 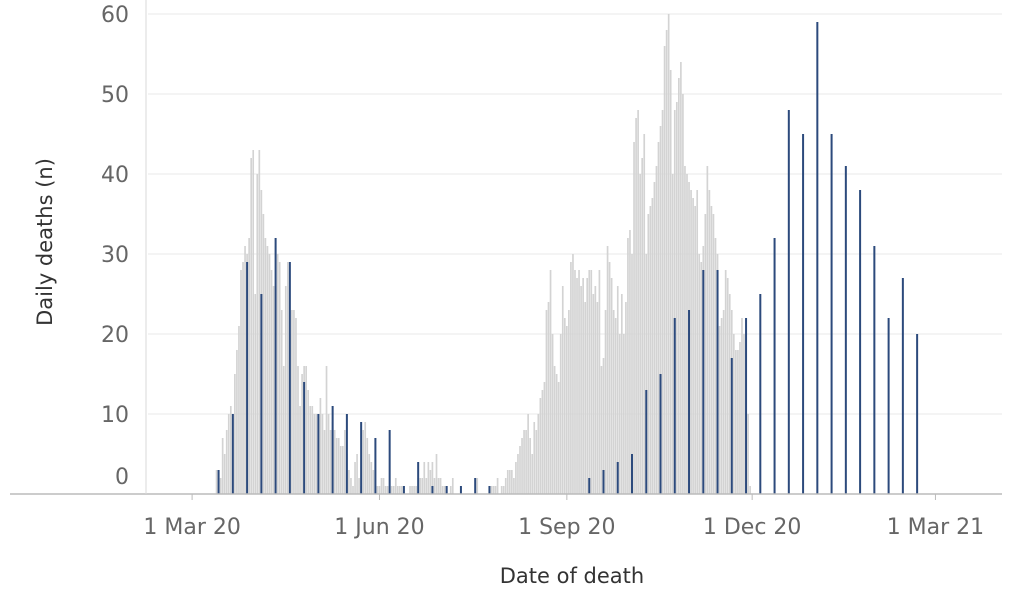 What do you see at coordinates (115, 175) in the screenshot?
I see `y-tick-label: 40` at bounding box center [115, 175].